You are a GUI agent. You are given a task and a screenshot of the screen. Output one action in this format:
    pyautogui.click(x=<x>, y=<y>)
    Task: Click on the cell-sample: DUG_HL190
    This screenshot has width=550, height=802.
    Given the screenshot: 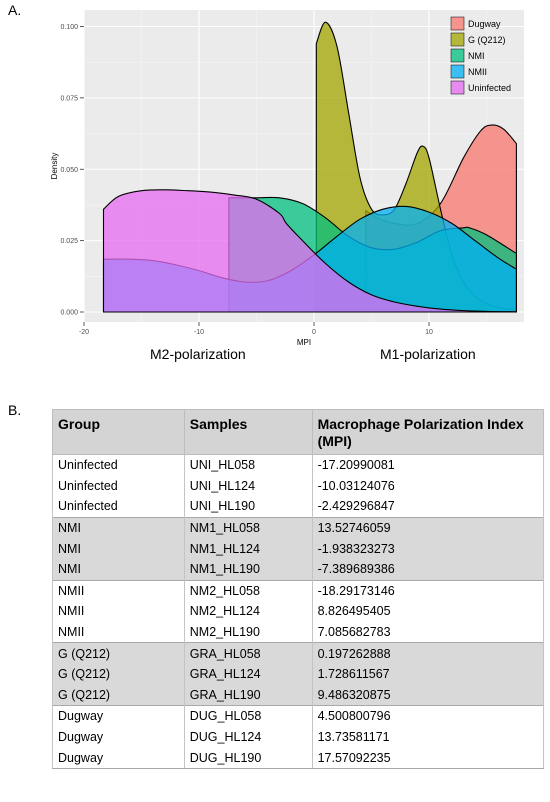 What is the action you would take?
    pyautogui.click(x=248, y=758)
    